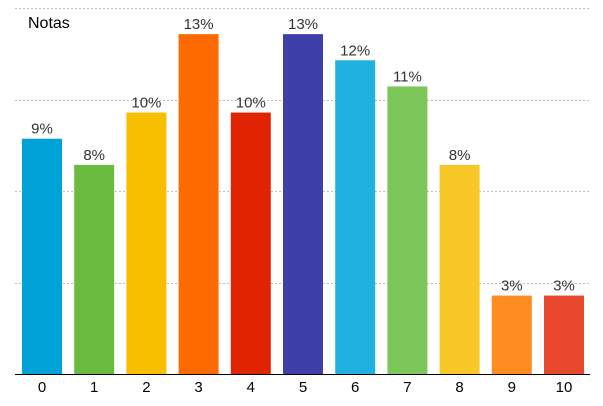  Describe the element at coordinates (49, 23) in the screenshot. I see `chart-title: Notas` at that location.